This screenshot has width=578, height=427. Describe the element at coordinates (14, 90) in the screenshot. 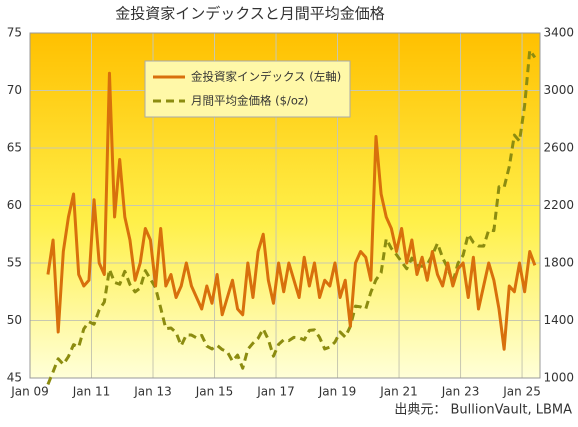

I see `y-tick-label: 70` at that location.